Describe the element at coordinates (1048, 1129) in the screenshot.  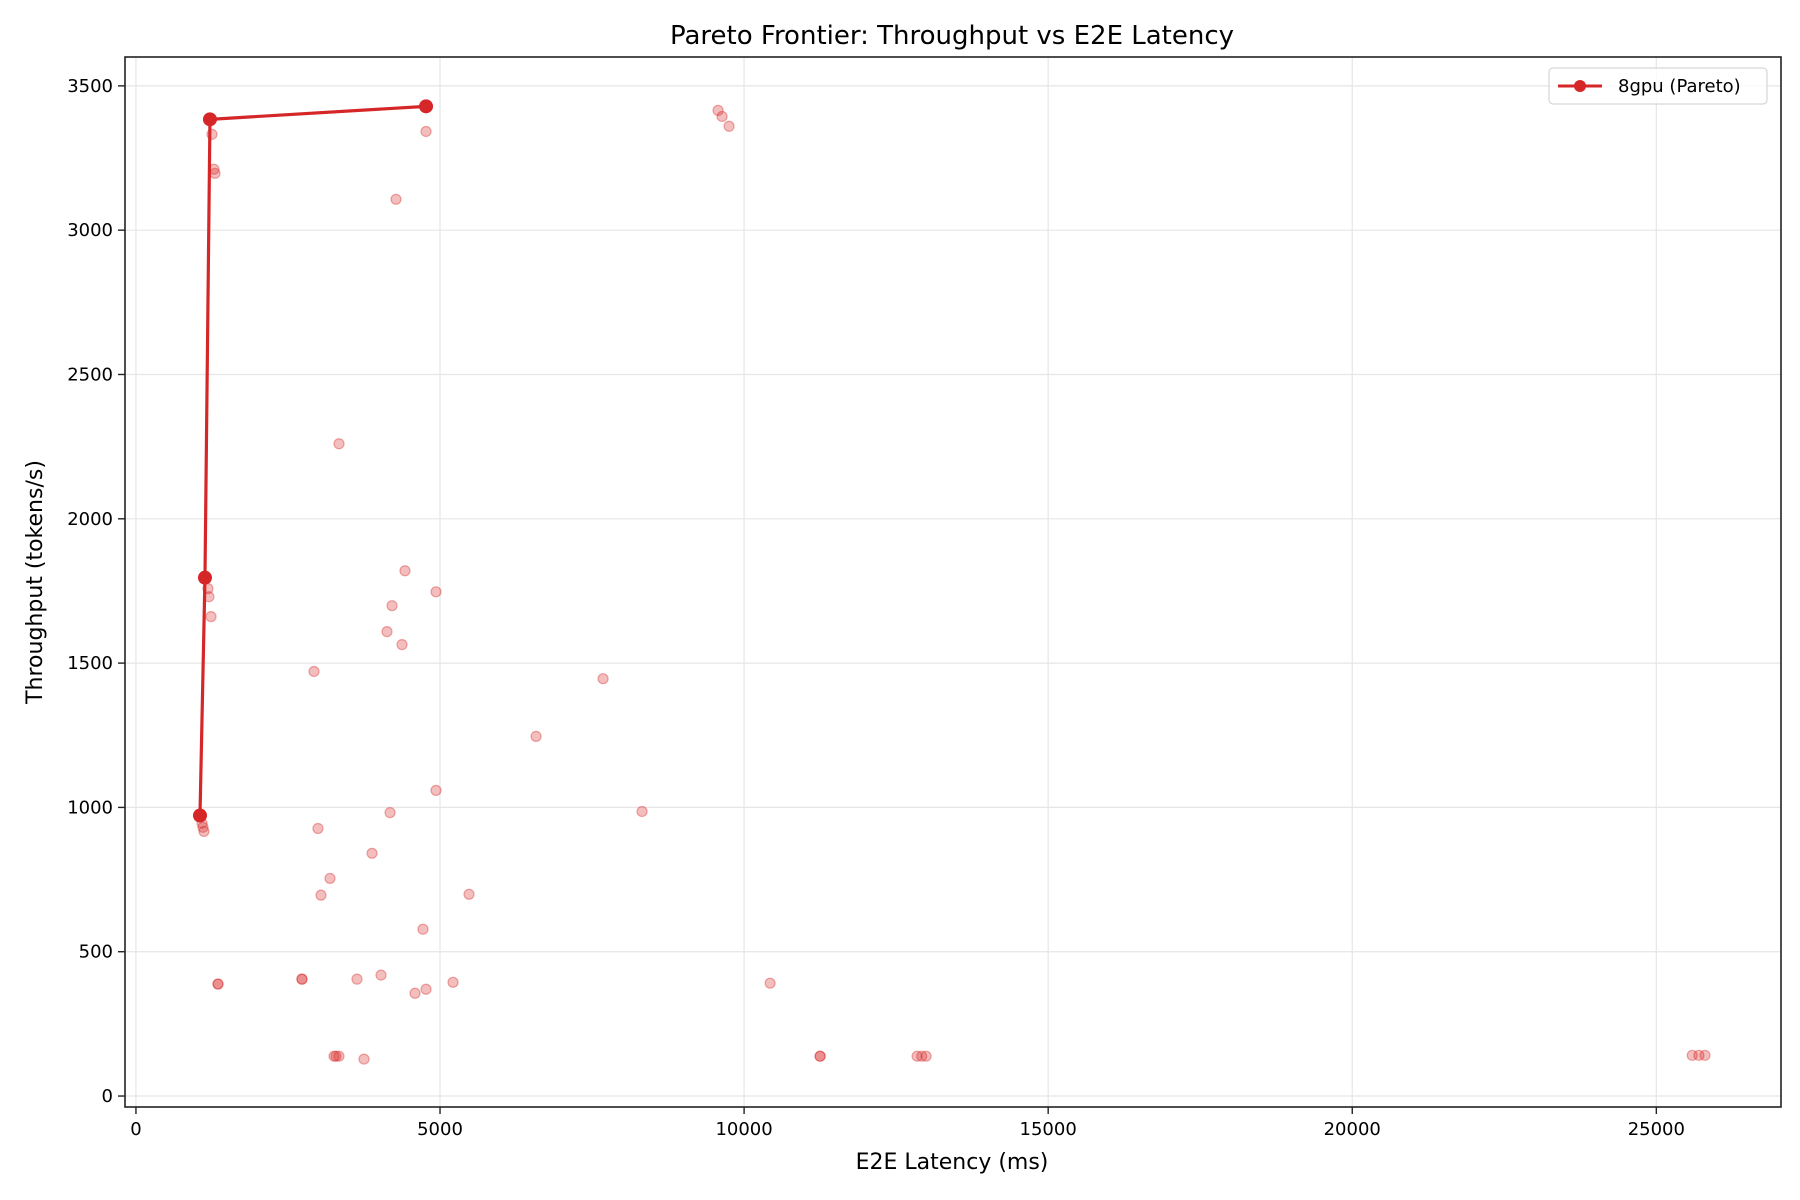
I see `x-tick-label: 15000` at that location.